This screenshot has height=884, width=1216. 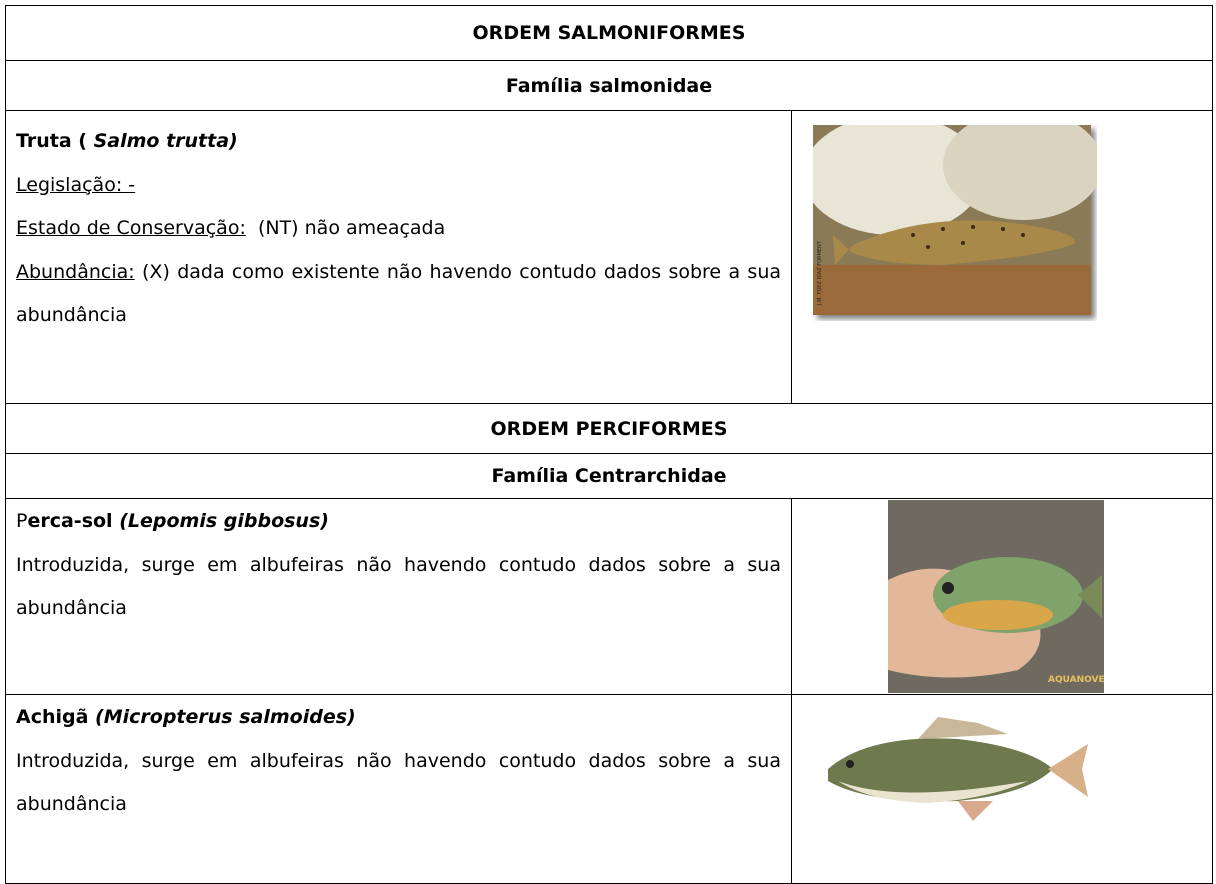 What do you see at coordinates (952, 290) in the screenshot?
I see `ground` at bounding box center [952, 290].